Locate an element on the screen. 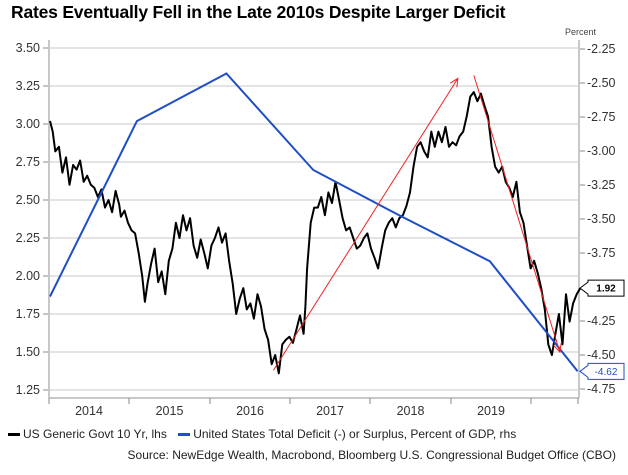 This screenshot has height=475, width=628. falling-rates-arrow is located at coordinates (517, 214).